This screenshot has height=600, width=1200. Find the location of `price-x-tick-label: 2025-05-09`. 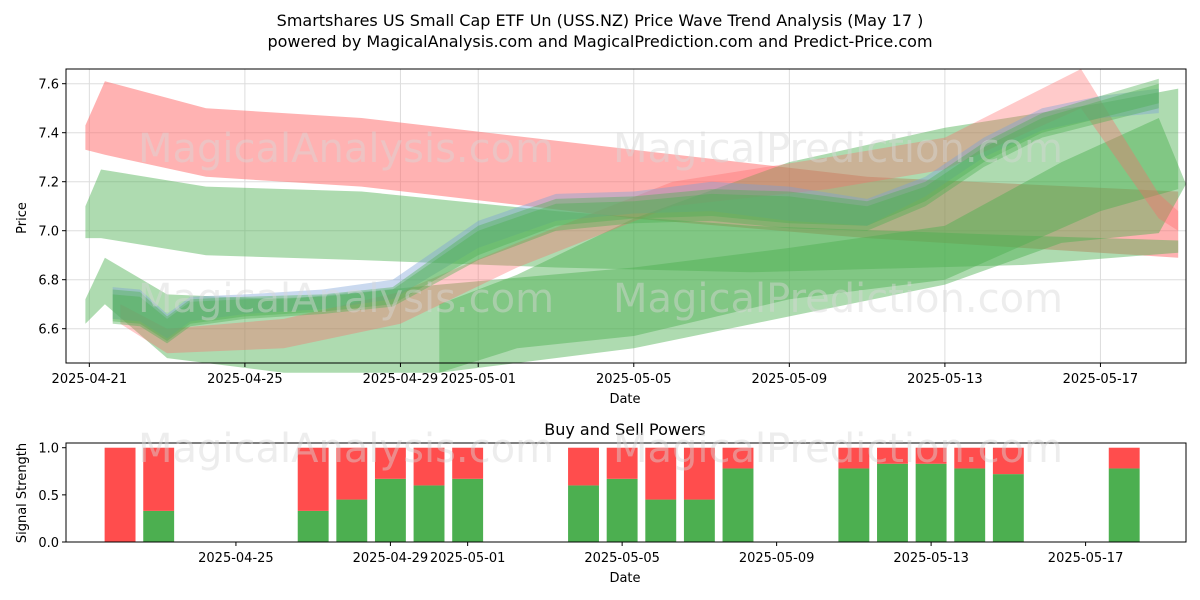

price-x-tick-label: 2025-05-09 is located at coordinates (790, 379).